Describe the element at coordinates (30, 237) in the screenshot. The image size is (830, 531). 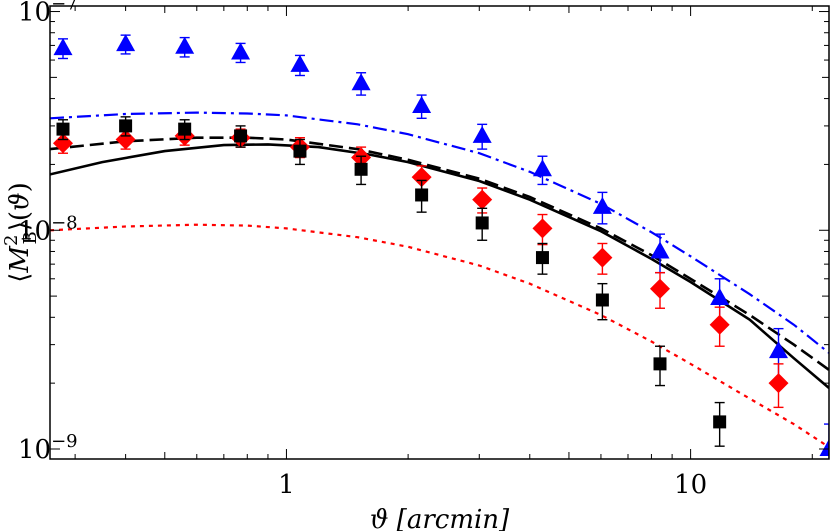
I see `y-axis-label-sub: B` at that location.